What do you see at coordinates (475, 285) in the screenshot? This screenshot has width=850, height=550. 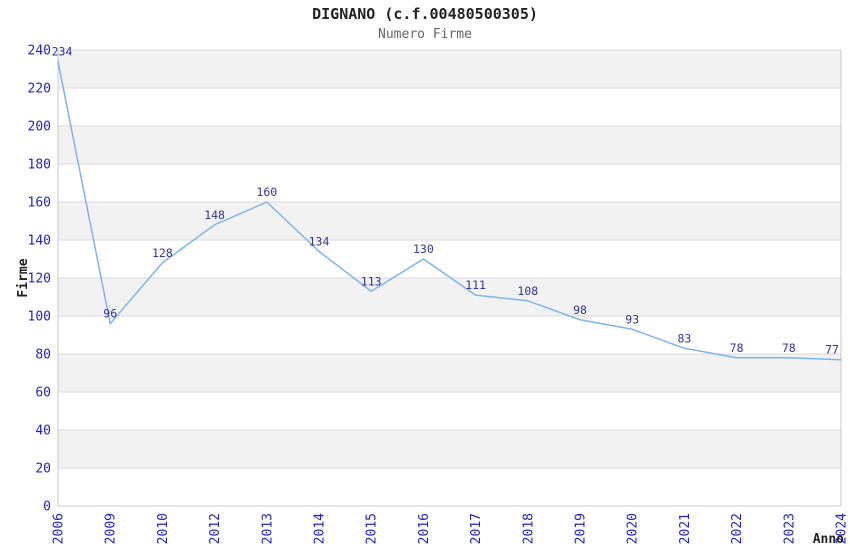 I see `data-point-label: 111` at bounding box center [475, 285].